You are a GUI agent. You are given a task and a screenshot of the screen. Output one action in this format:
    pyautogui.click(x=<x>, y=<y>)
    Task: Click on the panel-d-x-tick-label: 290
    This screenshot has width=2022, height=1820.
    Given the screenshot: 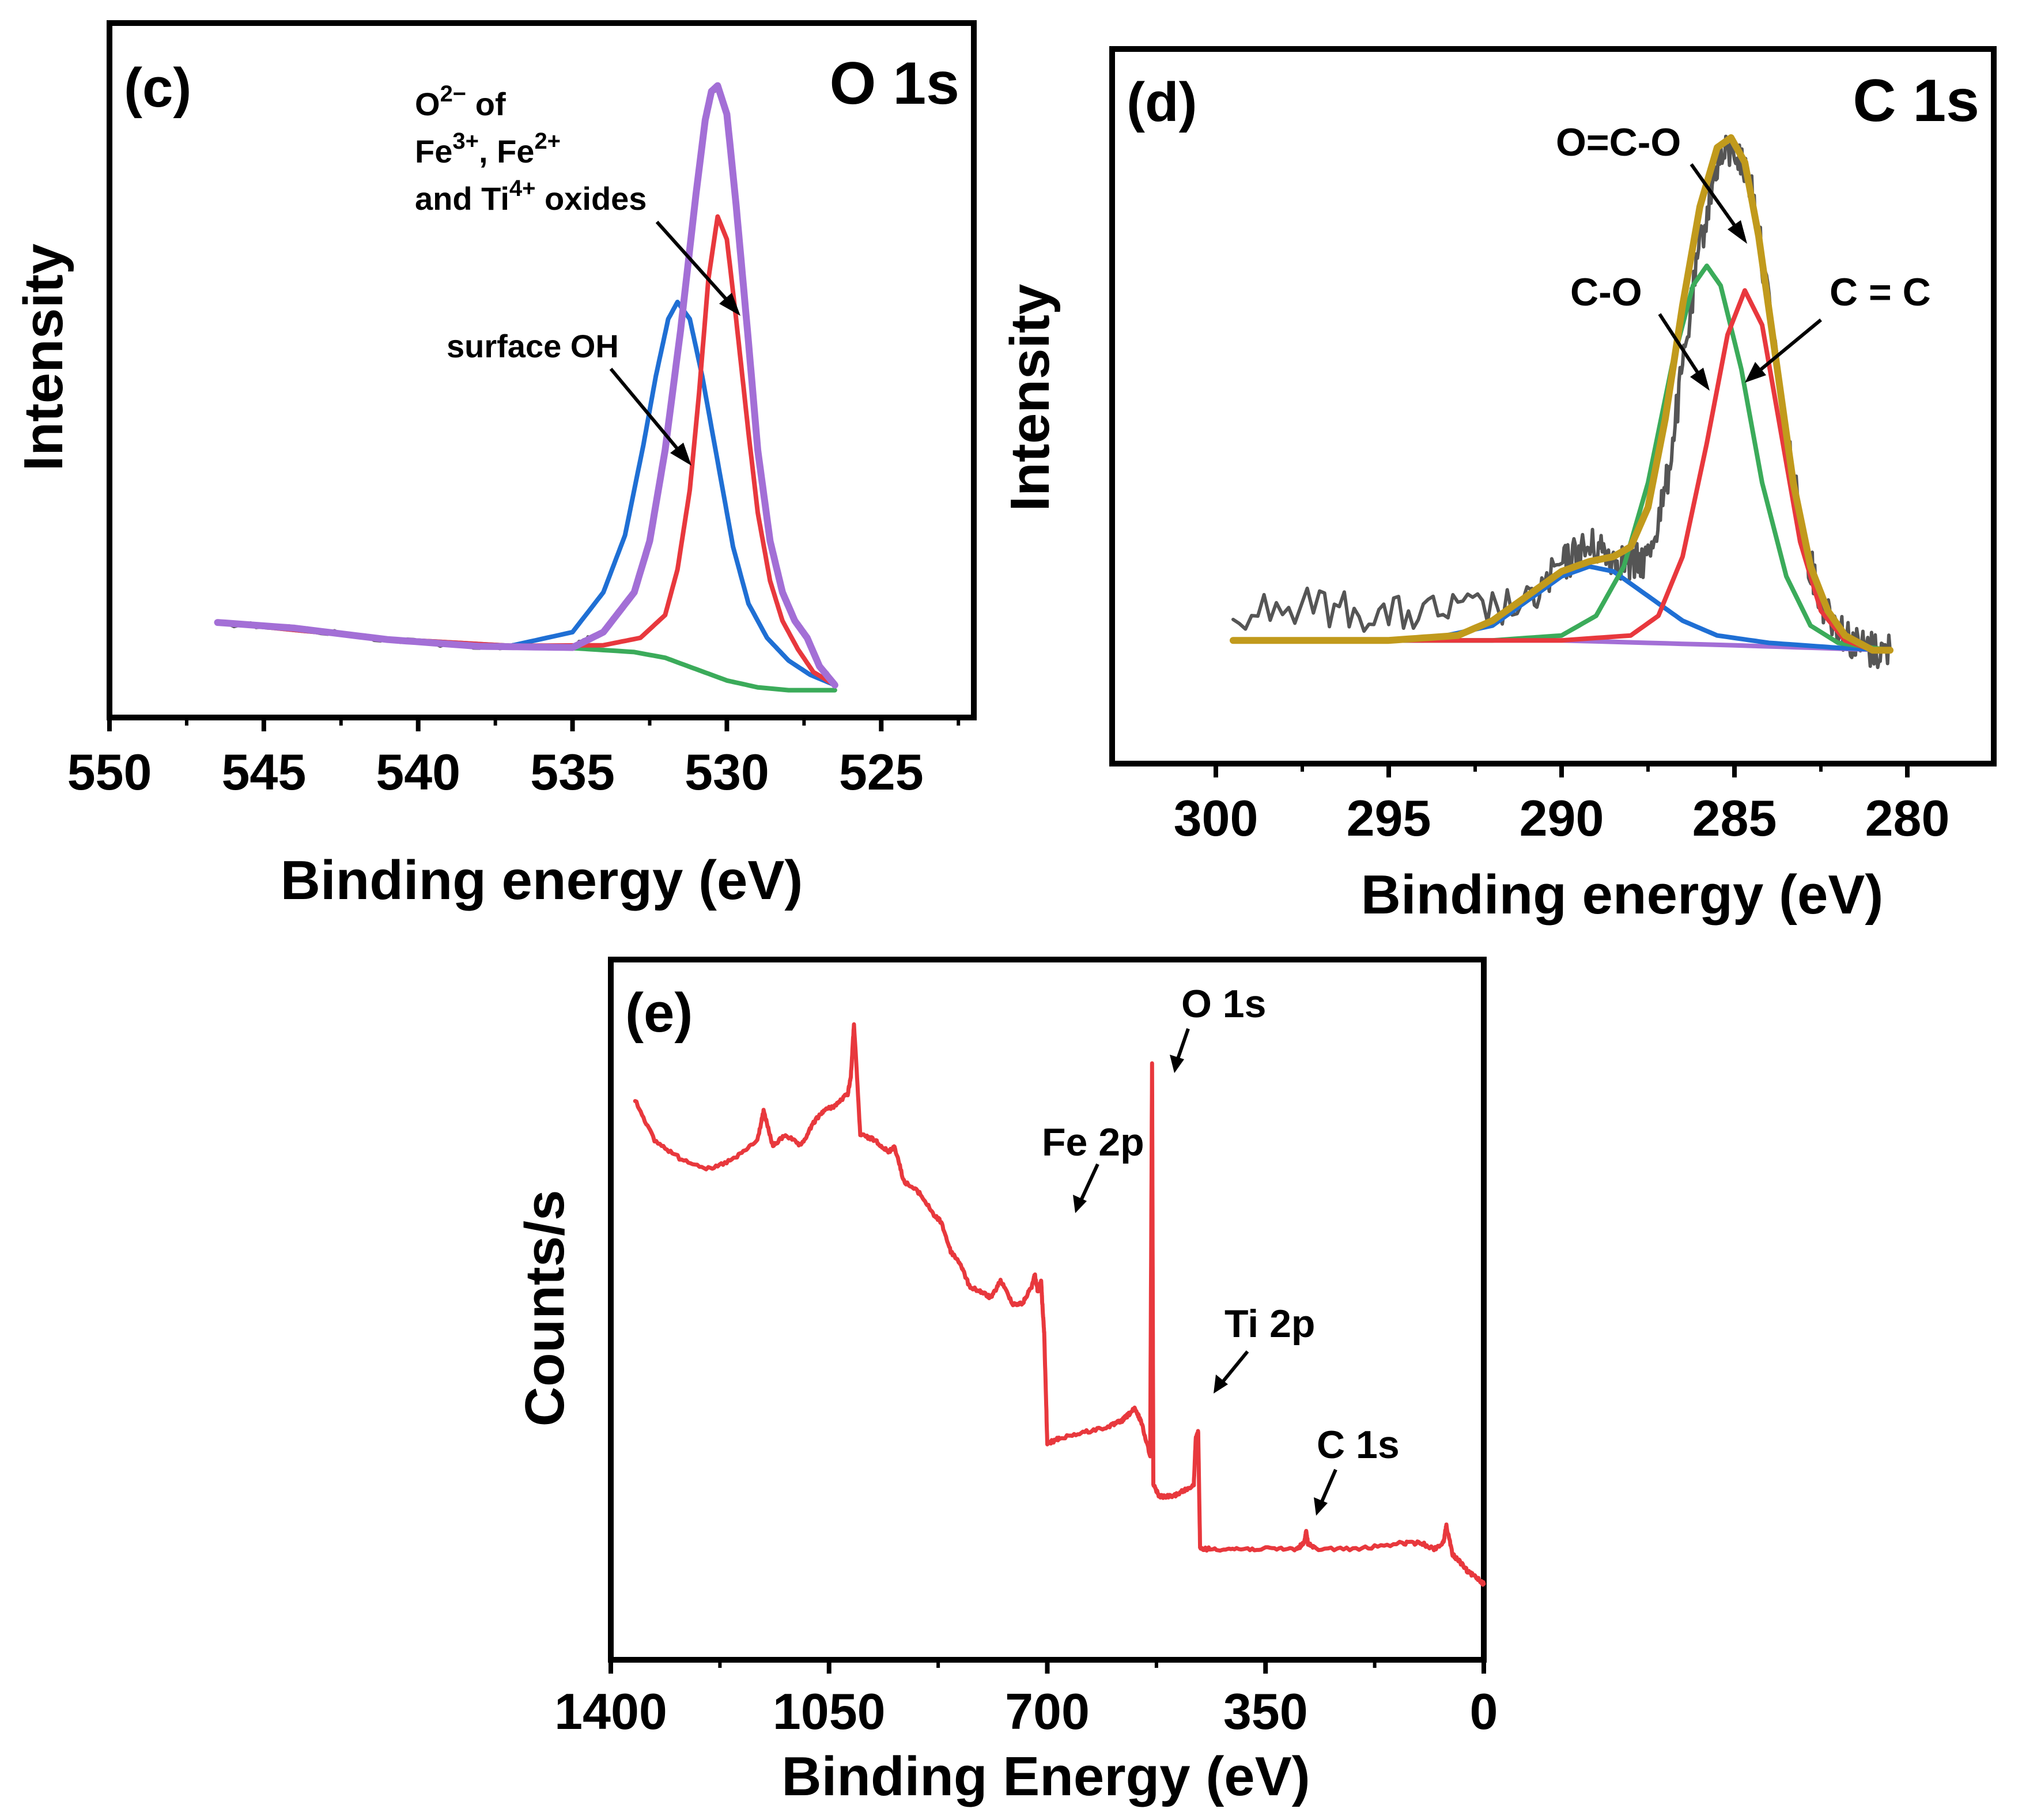 What is the action you would take?
    pyautogui.click(x=1562, y=818)
    